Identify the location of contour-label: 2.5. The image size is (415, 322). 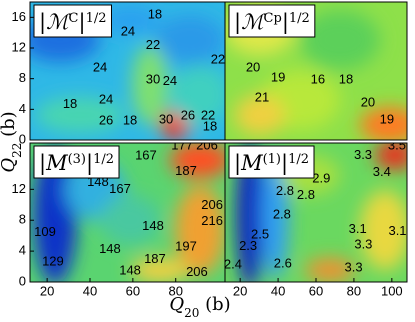
(260, 233).